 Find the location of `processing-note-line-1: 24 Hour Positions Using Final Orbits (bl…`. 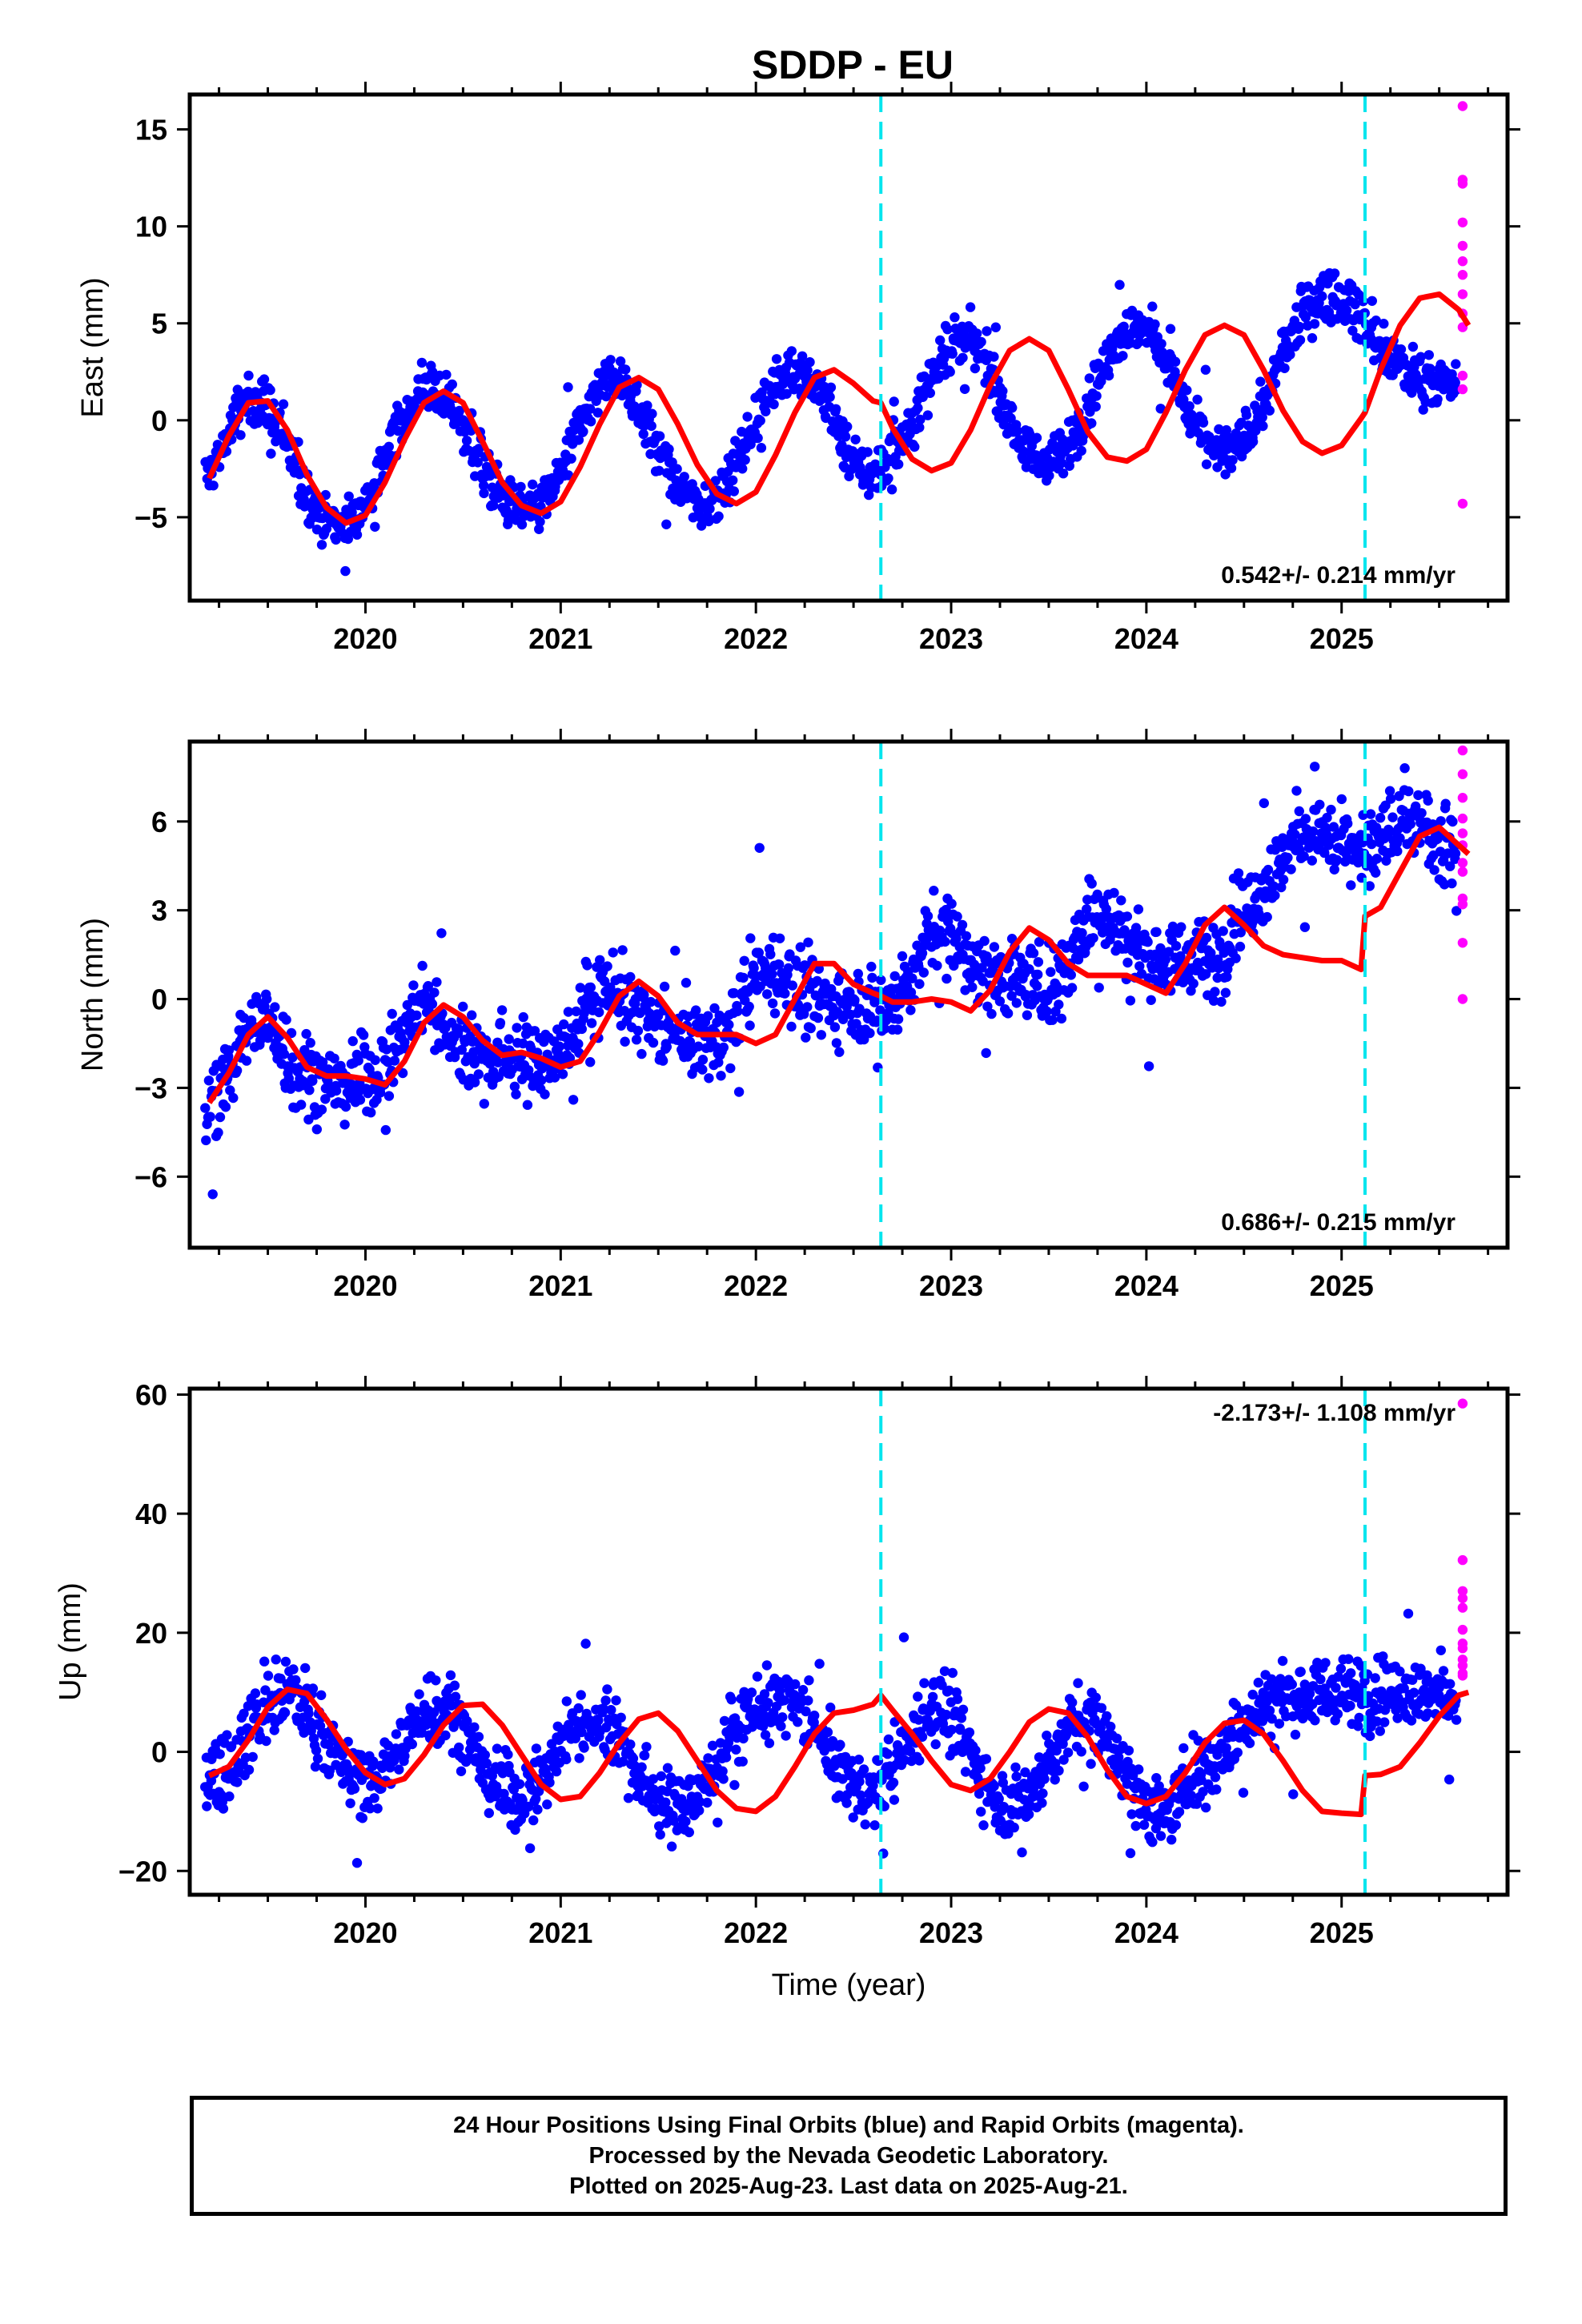

processing-note-line-1: 24 Hour Positions Using Final Orbits (bl… is located at coordinates (848, 2125).